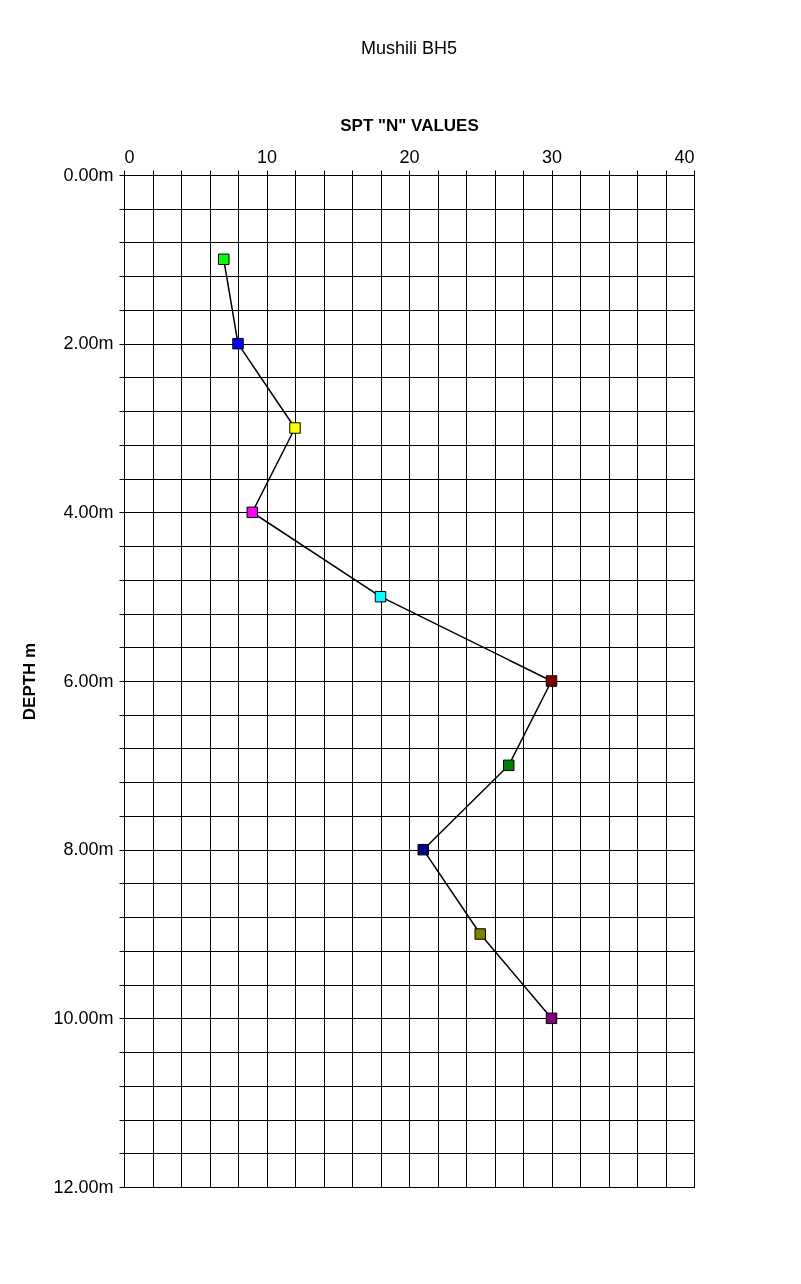  I want to click on x-tick-label: 20, so click(409, 156).